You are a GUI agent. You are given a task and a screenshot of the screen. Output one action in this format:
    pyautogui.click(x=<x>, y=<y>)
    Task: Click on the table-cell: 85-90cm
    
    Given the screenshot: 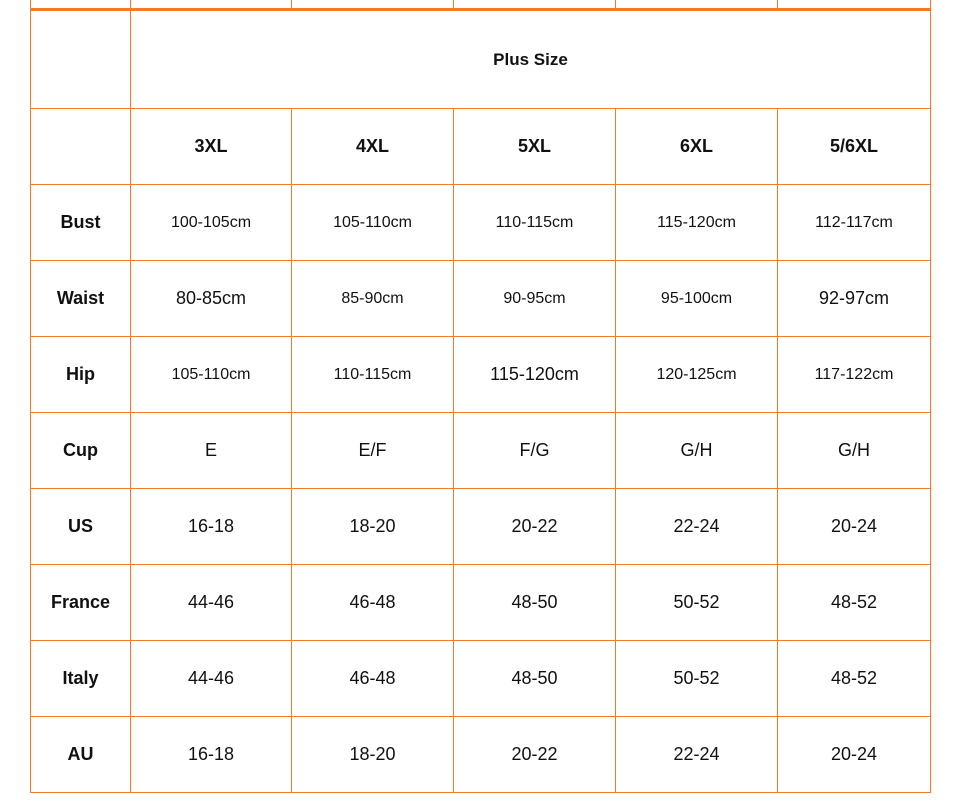 What is the action you would take?
    pyautogui.click(x=372, y=298)
    